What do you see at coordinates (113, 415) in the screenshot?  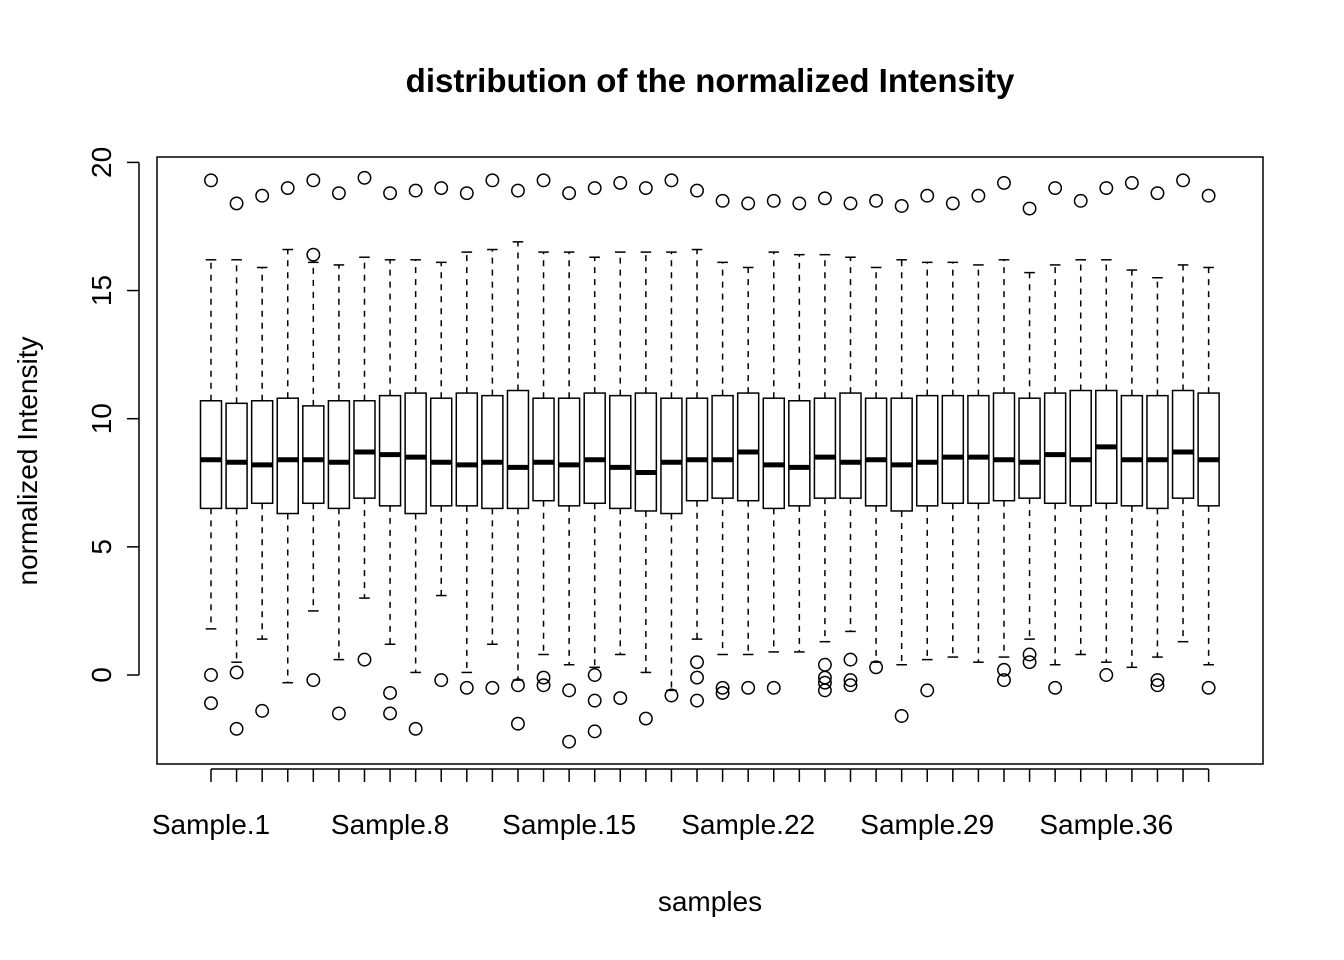 I see `y-axis: 0 5 10 15 20` at bounding box center [113, 415].